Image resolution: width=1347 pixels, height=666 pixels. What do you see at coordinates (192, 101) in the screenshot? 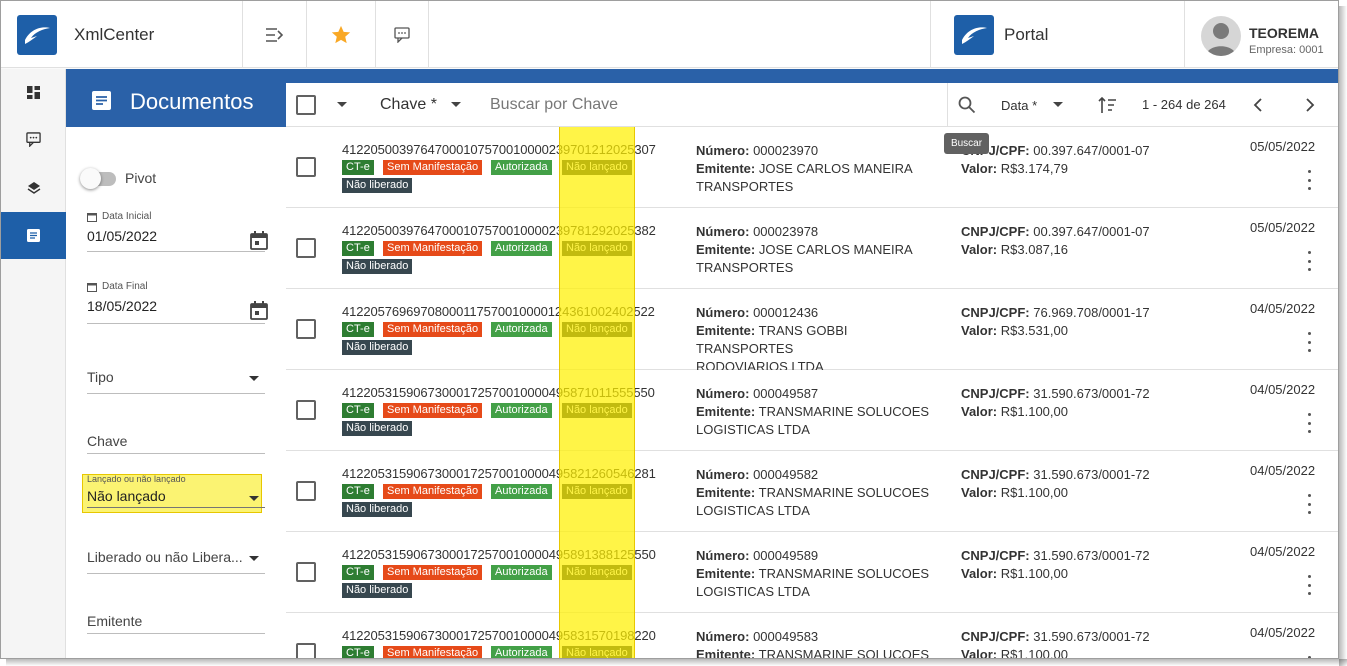
I see `page-title: Documentos` at bounding box center [192, 101].